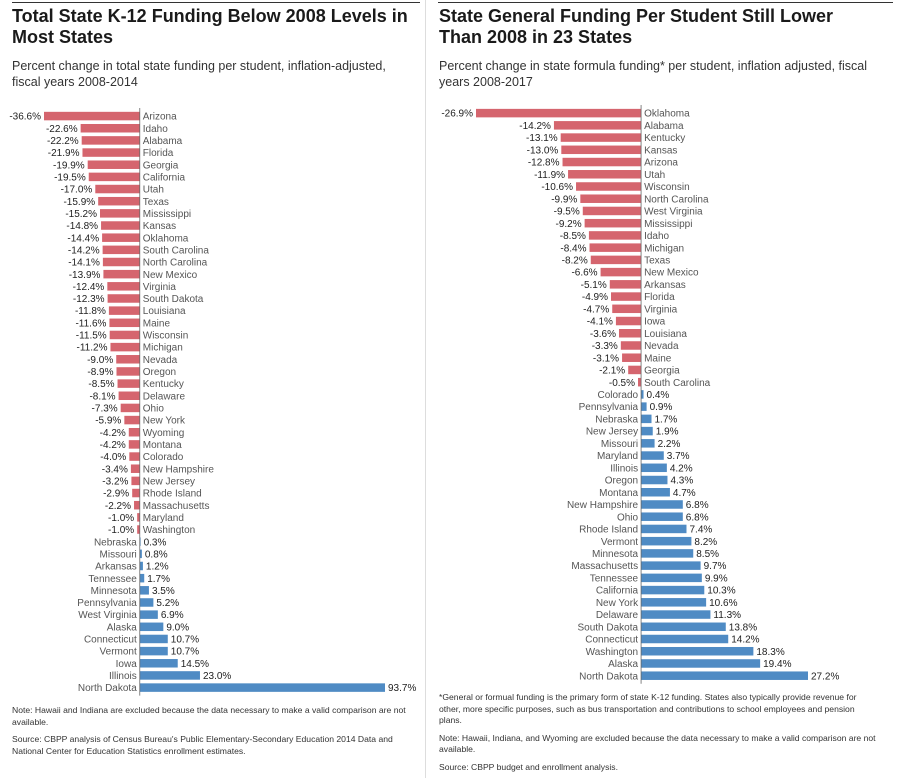 The width and height of the screenshot is (900, 779). I want to click on value-label: -8.5%, so click(101, 384).